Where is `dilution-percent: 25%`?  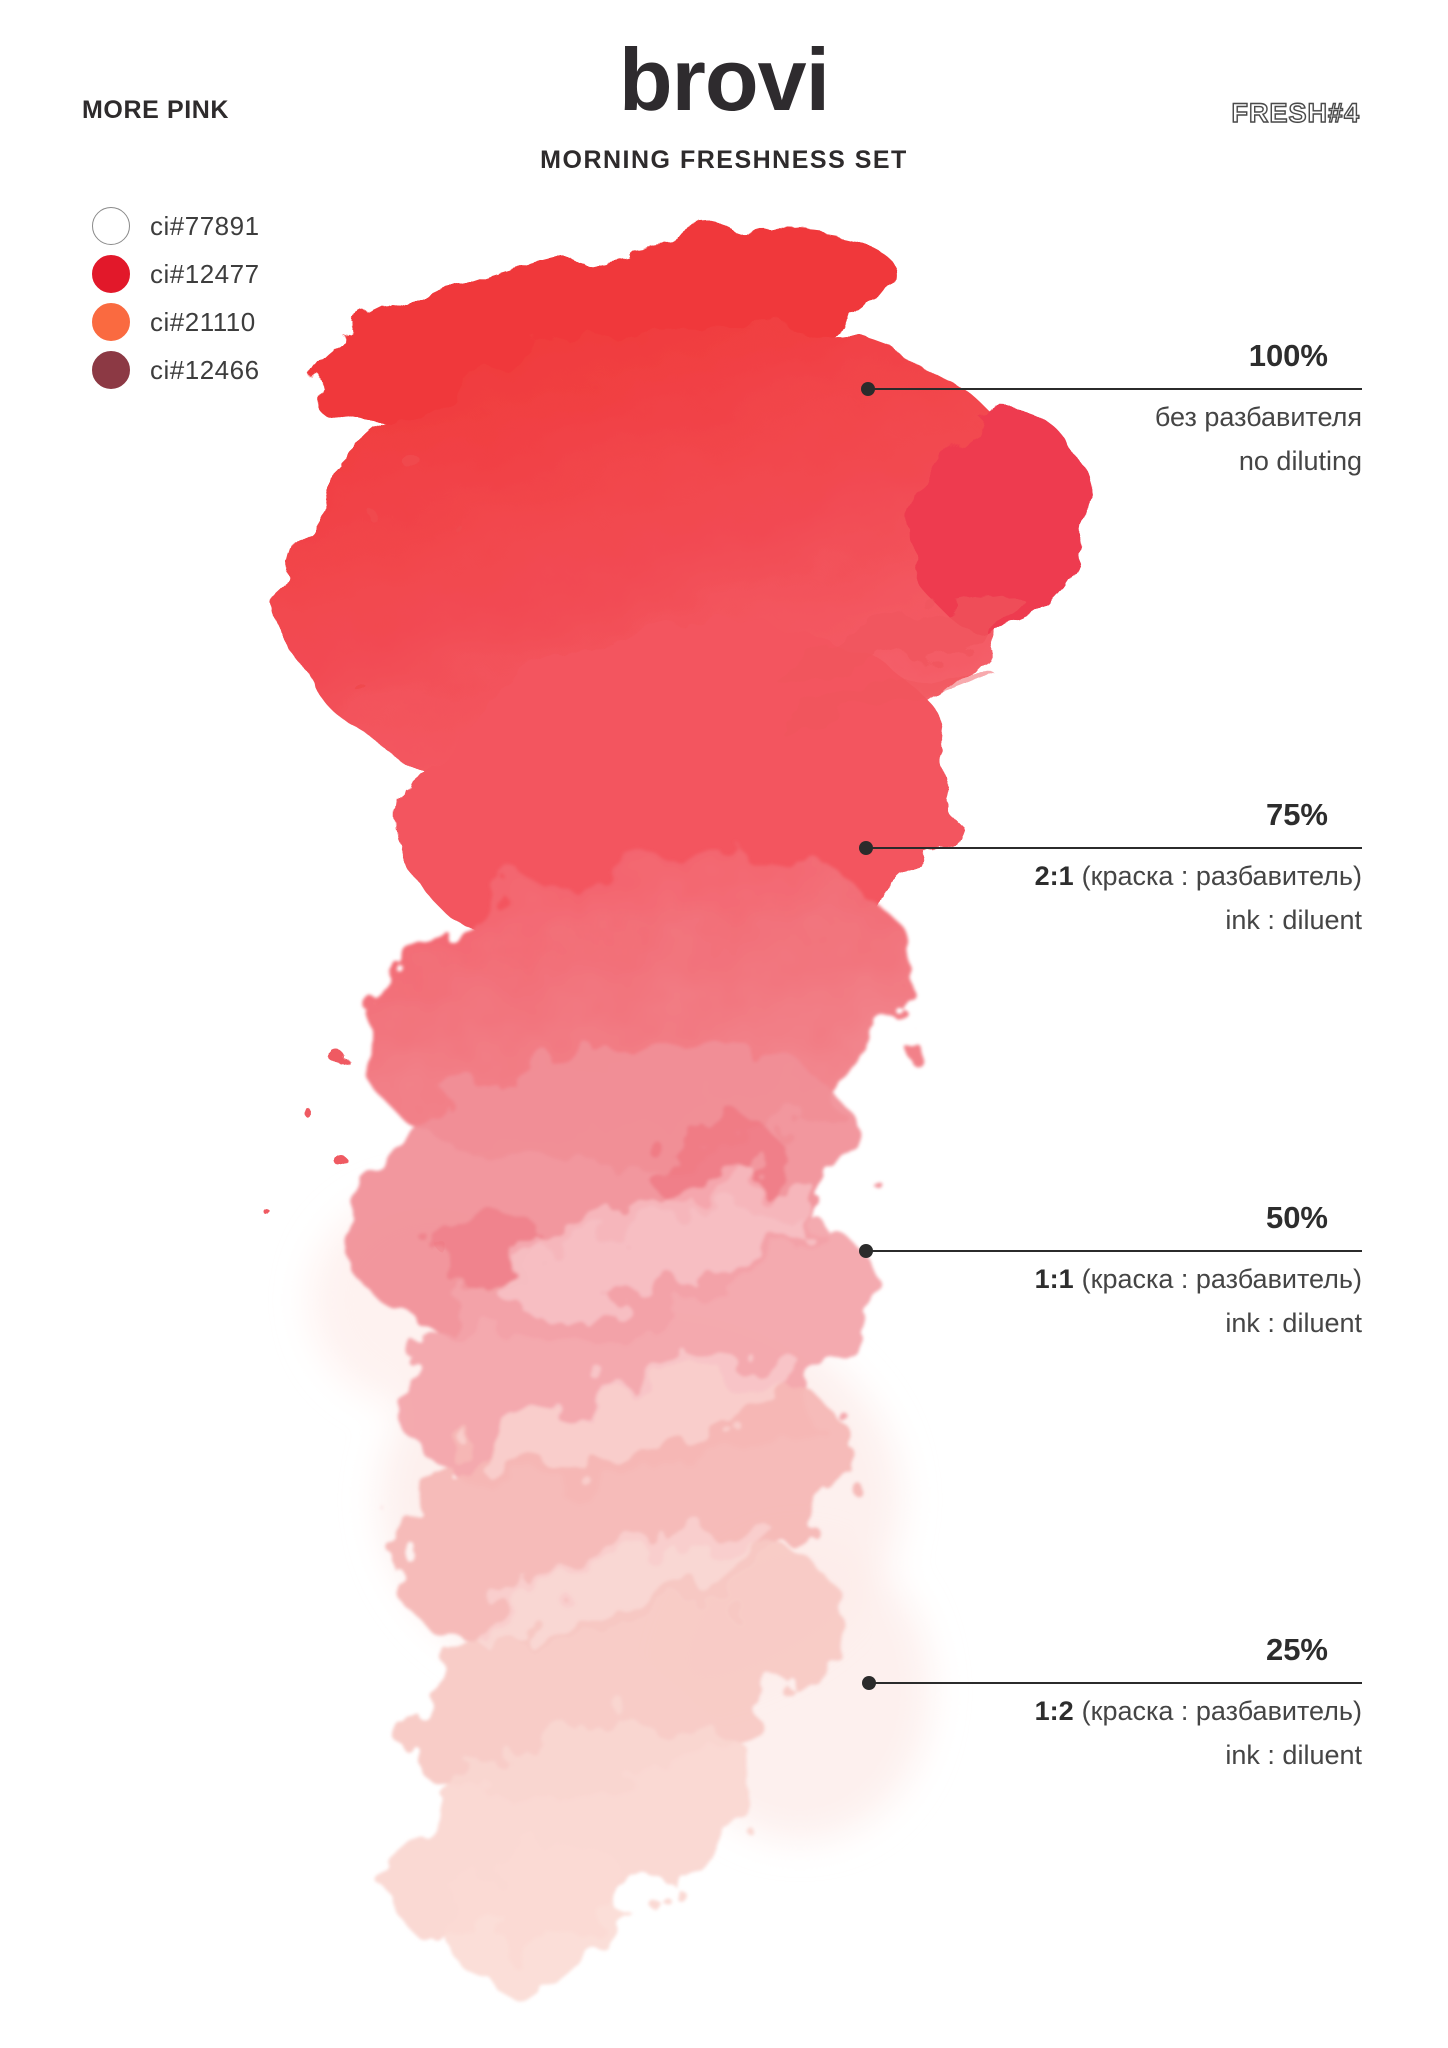
dilution-percent: 25% is located at coordinates (1296, 1649).